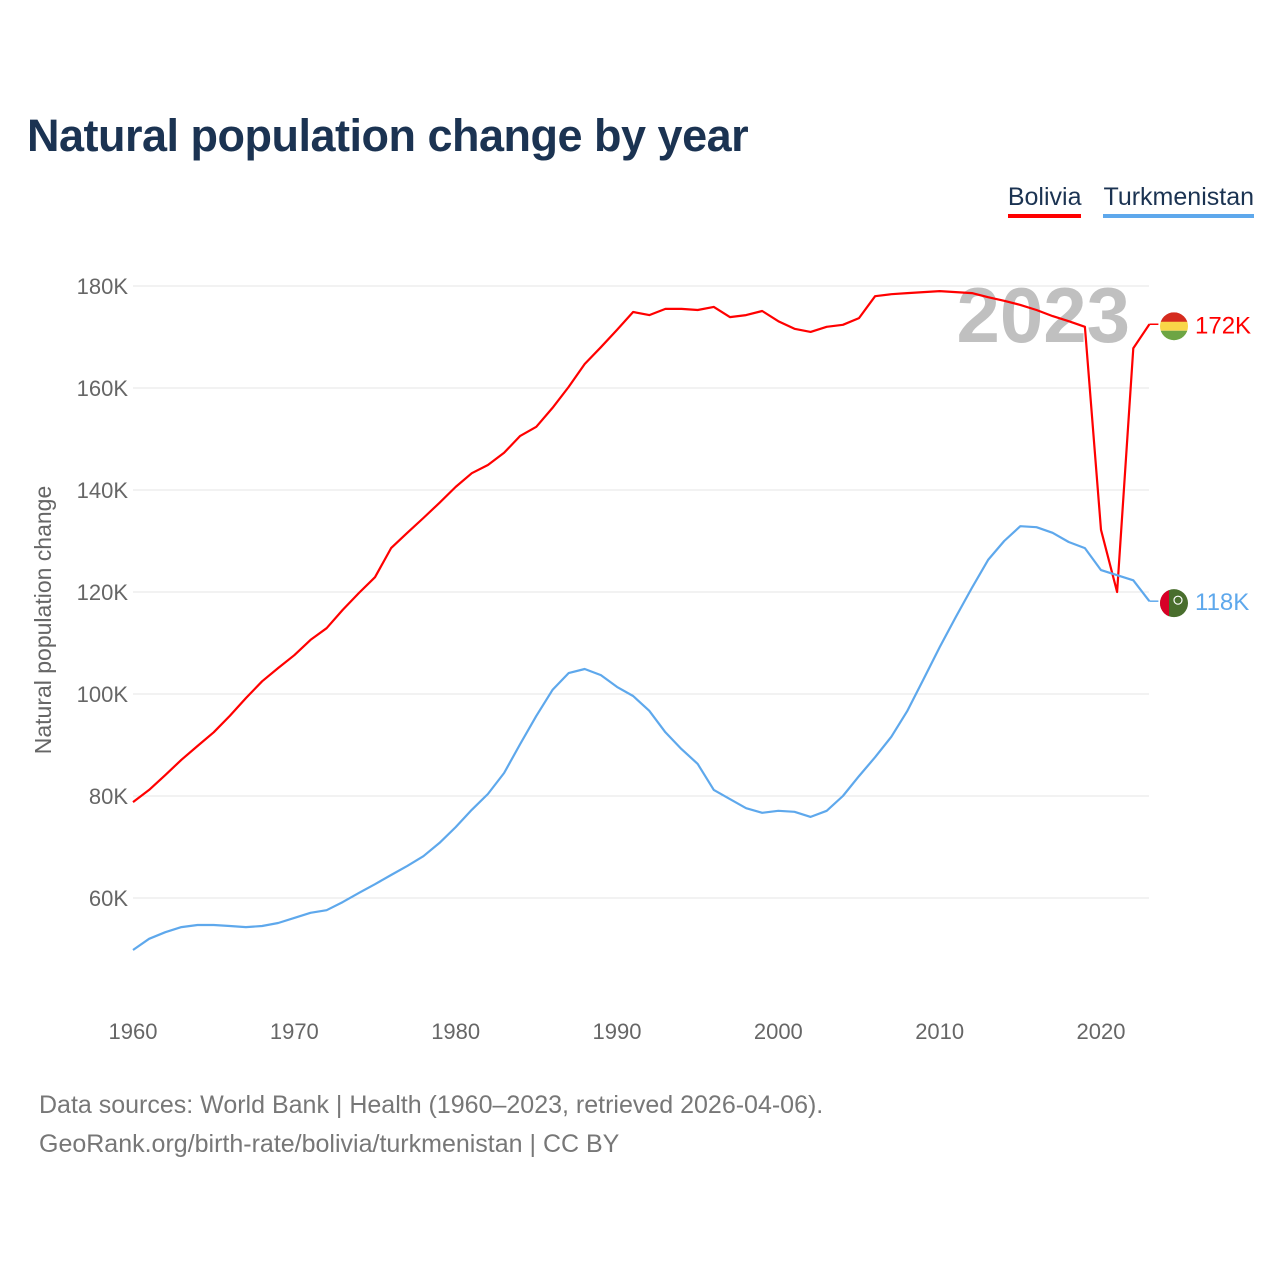 The image size is (1280, 1280). I want to click on y-tick-label: 80K, so click(108, 796).